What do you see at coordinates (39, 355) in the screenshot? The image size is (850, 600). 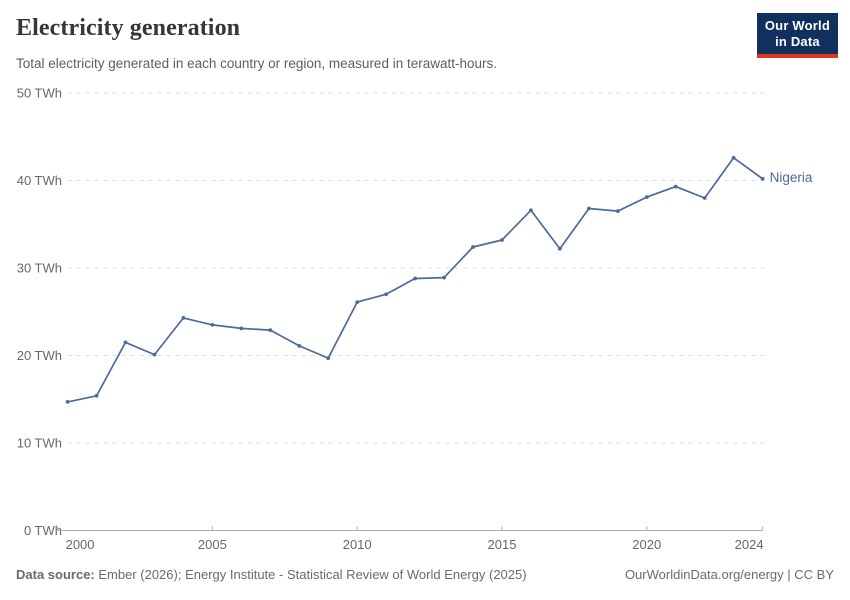 I see `y-axis-tick-label: 20 TWh` at bounding box center [39, 355].